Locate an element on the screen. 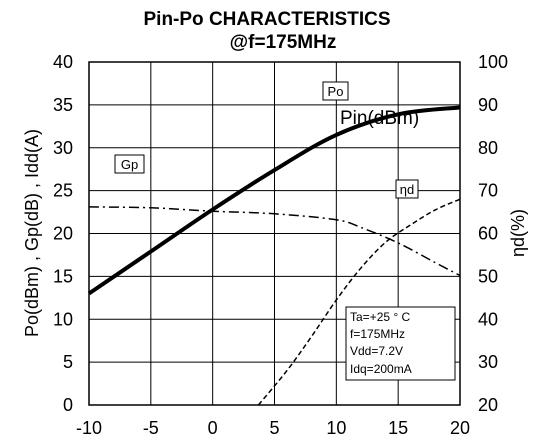 The width and height of the screenshot is (539, 448). po-tag: Po is located at coordinates (335, 91).